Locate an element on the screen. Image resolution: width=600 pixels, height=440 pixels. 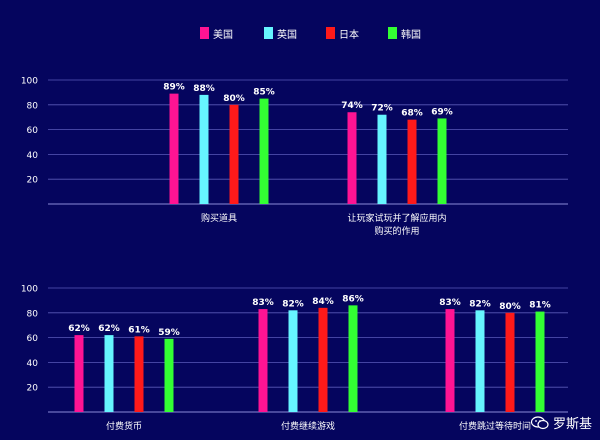
legend-label-usa: 美国 is located at coordinates (223, 35).